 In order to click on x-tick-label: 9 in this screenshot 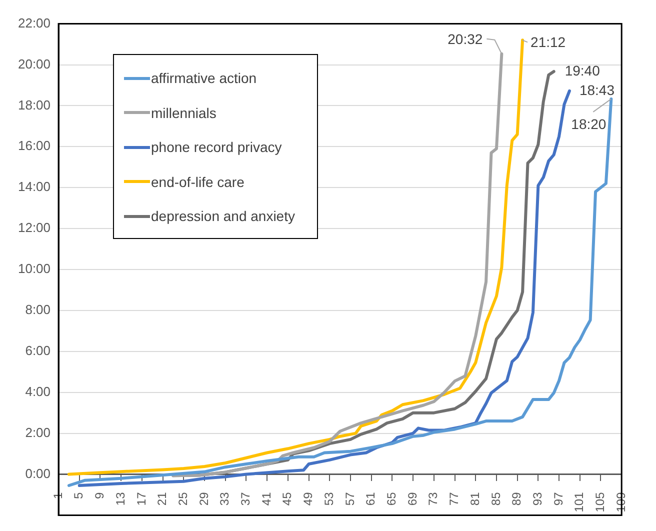, I will do `click(99, 495)`.